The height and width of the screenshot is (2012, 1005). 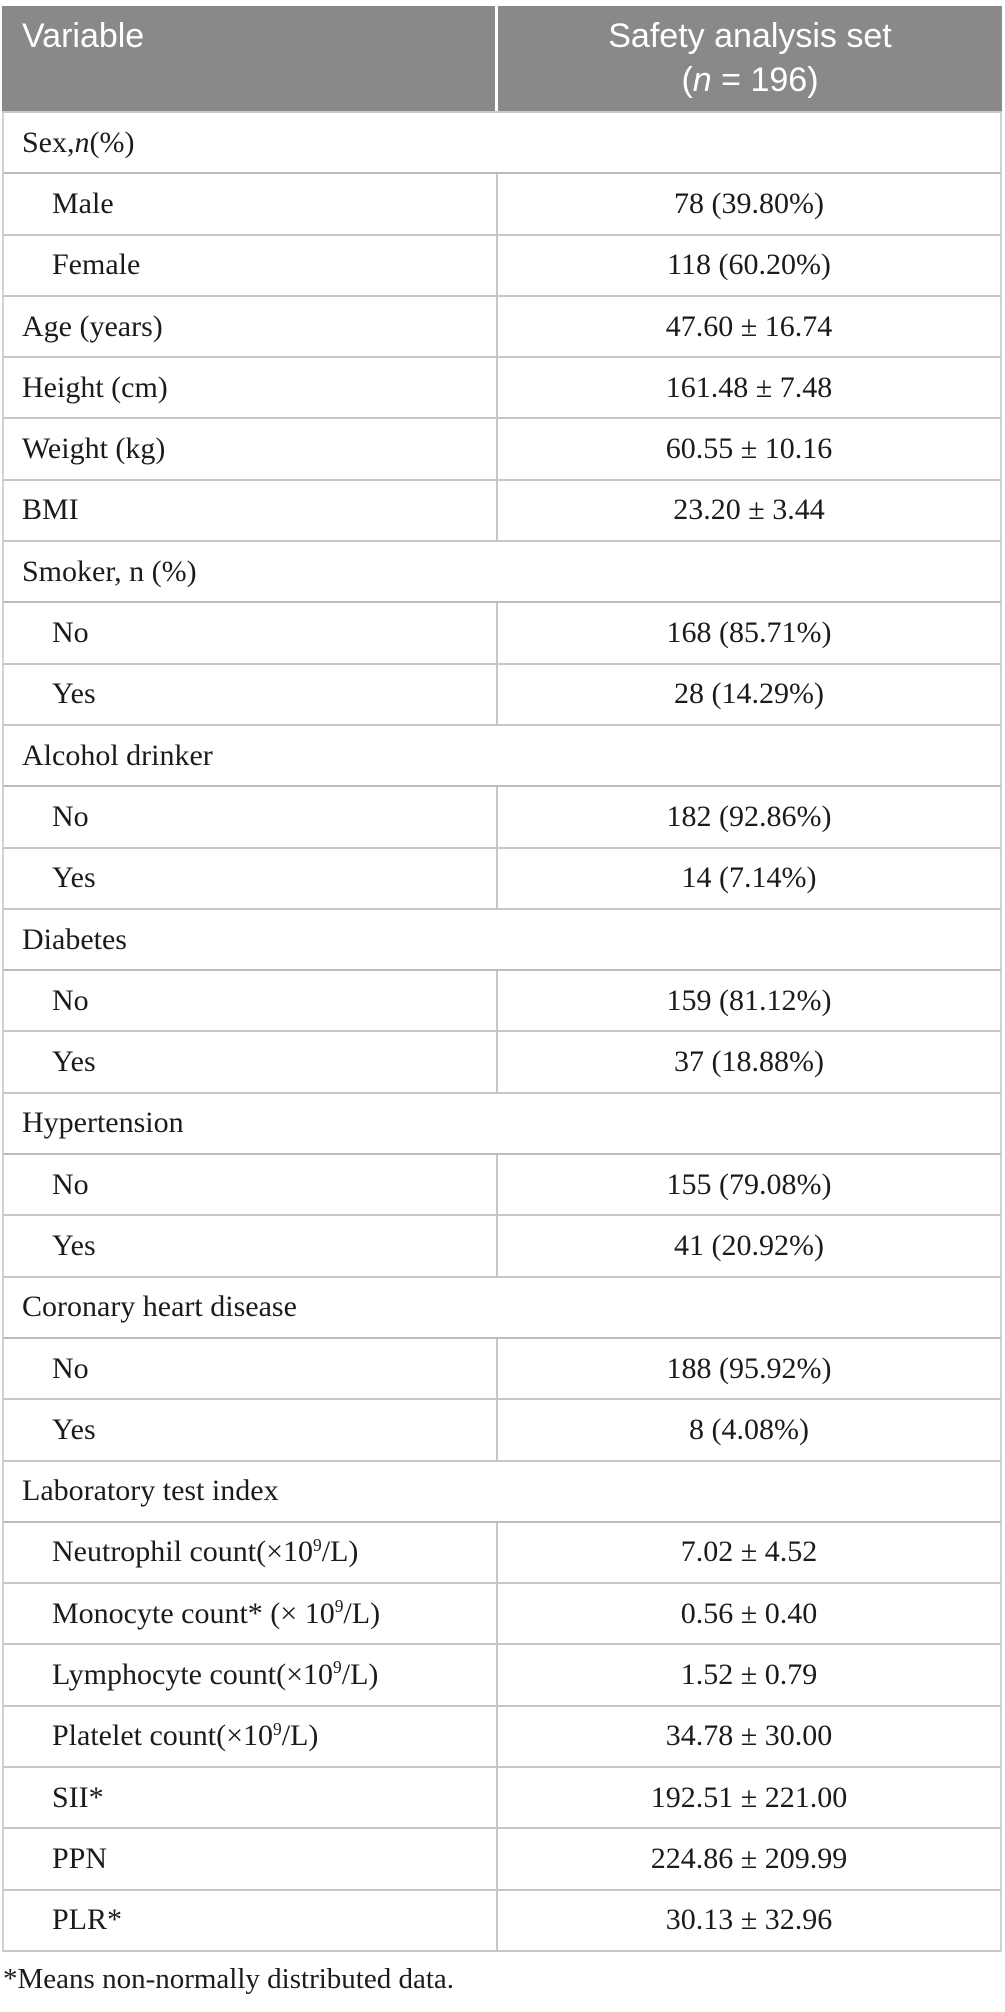 What do you see at coordinates (74, 939) in the screenshot?
I see `row-label: Diabetes` at bounding box center [74, 939].